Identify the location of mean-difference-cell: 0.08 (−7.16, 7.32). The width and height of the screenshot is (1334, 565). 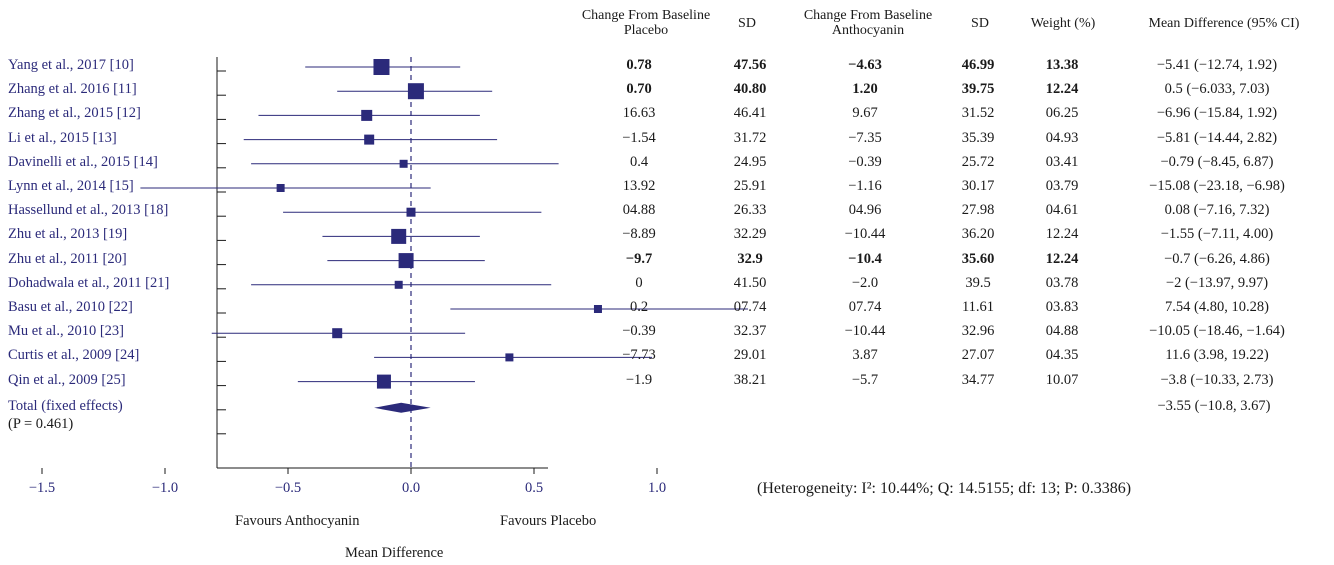
(1217, 210).